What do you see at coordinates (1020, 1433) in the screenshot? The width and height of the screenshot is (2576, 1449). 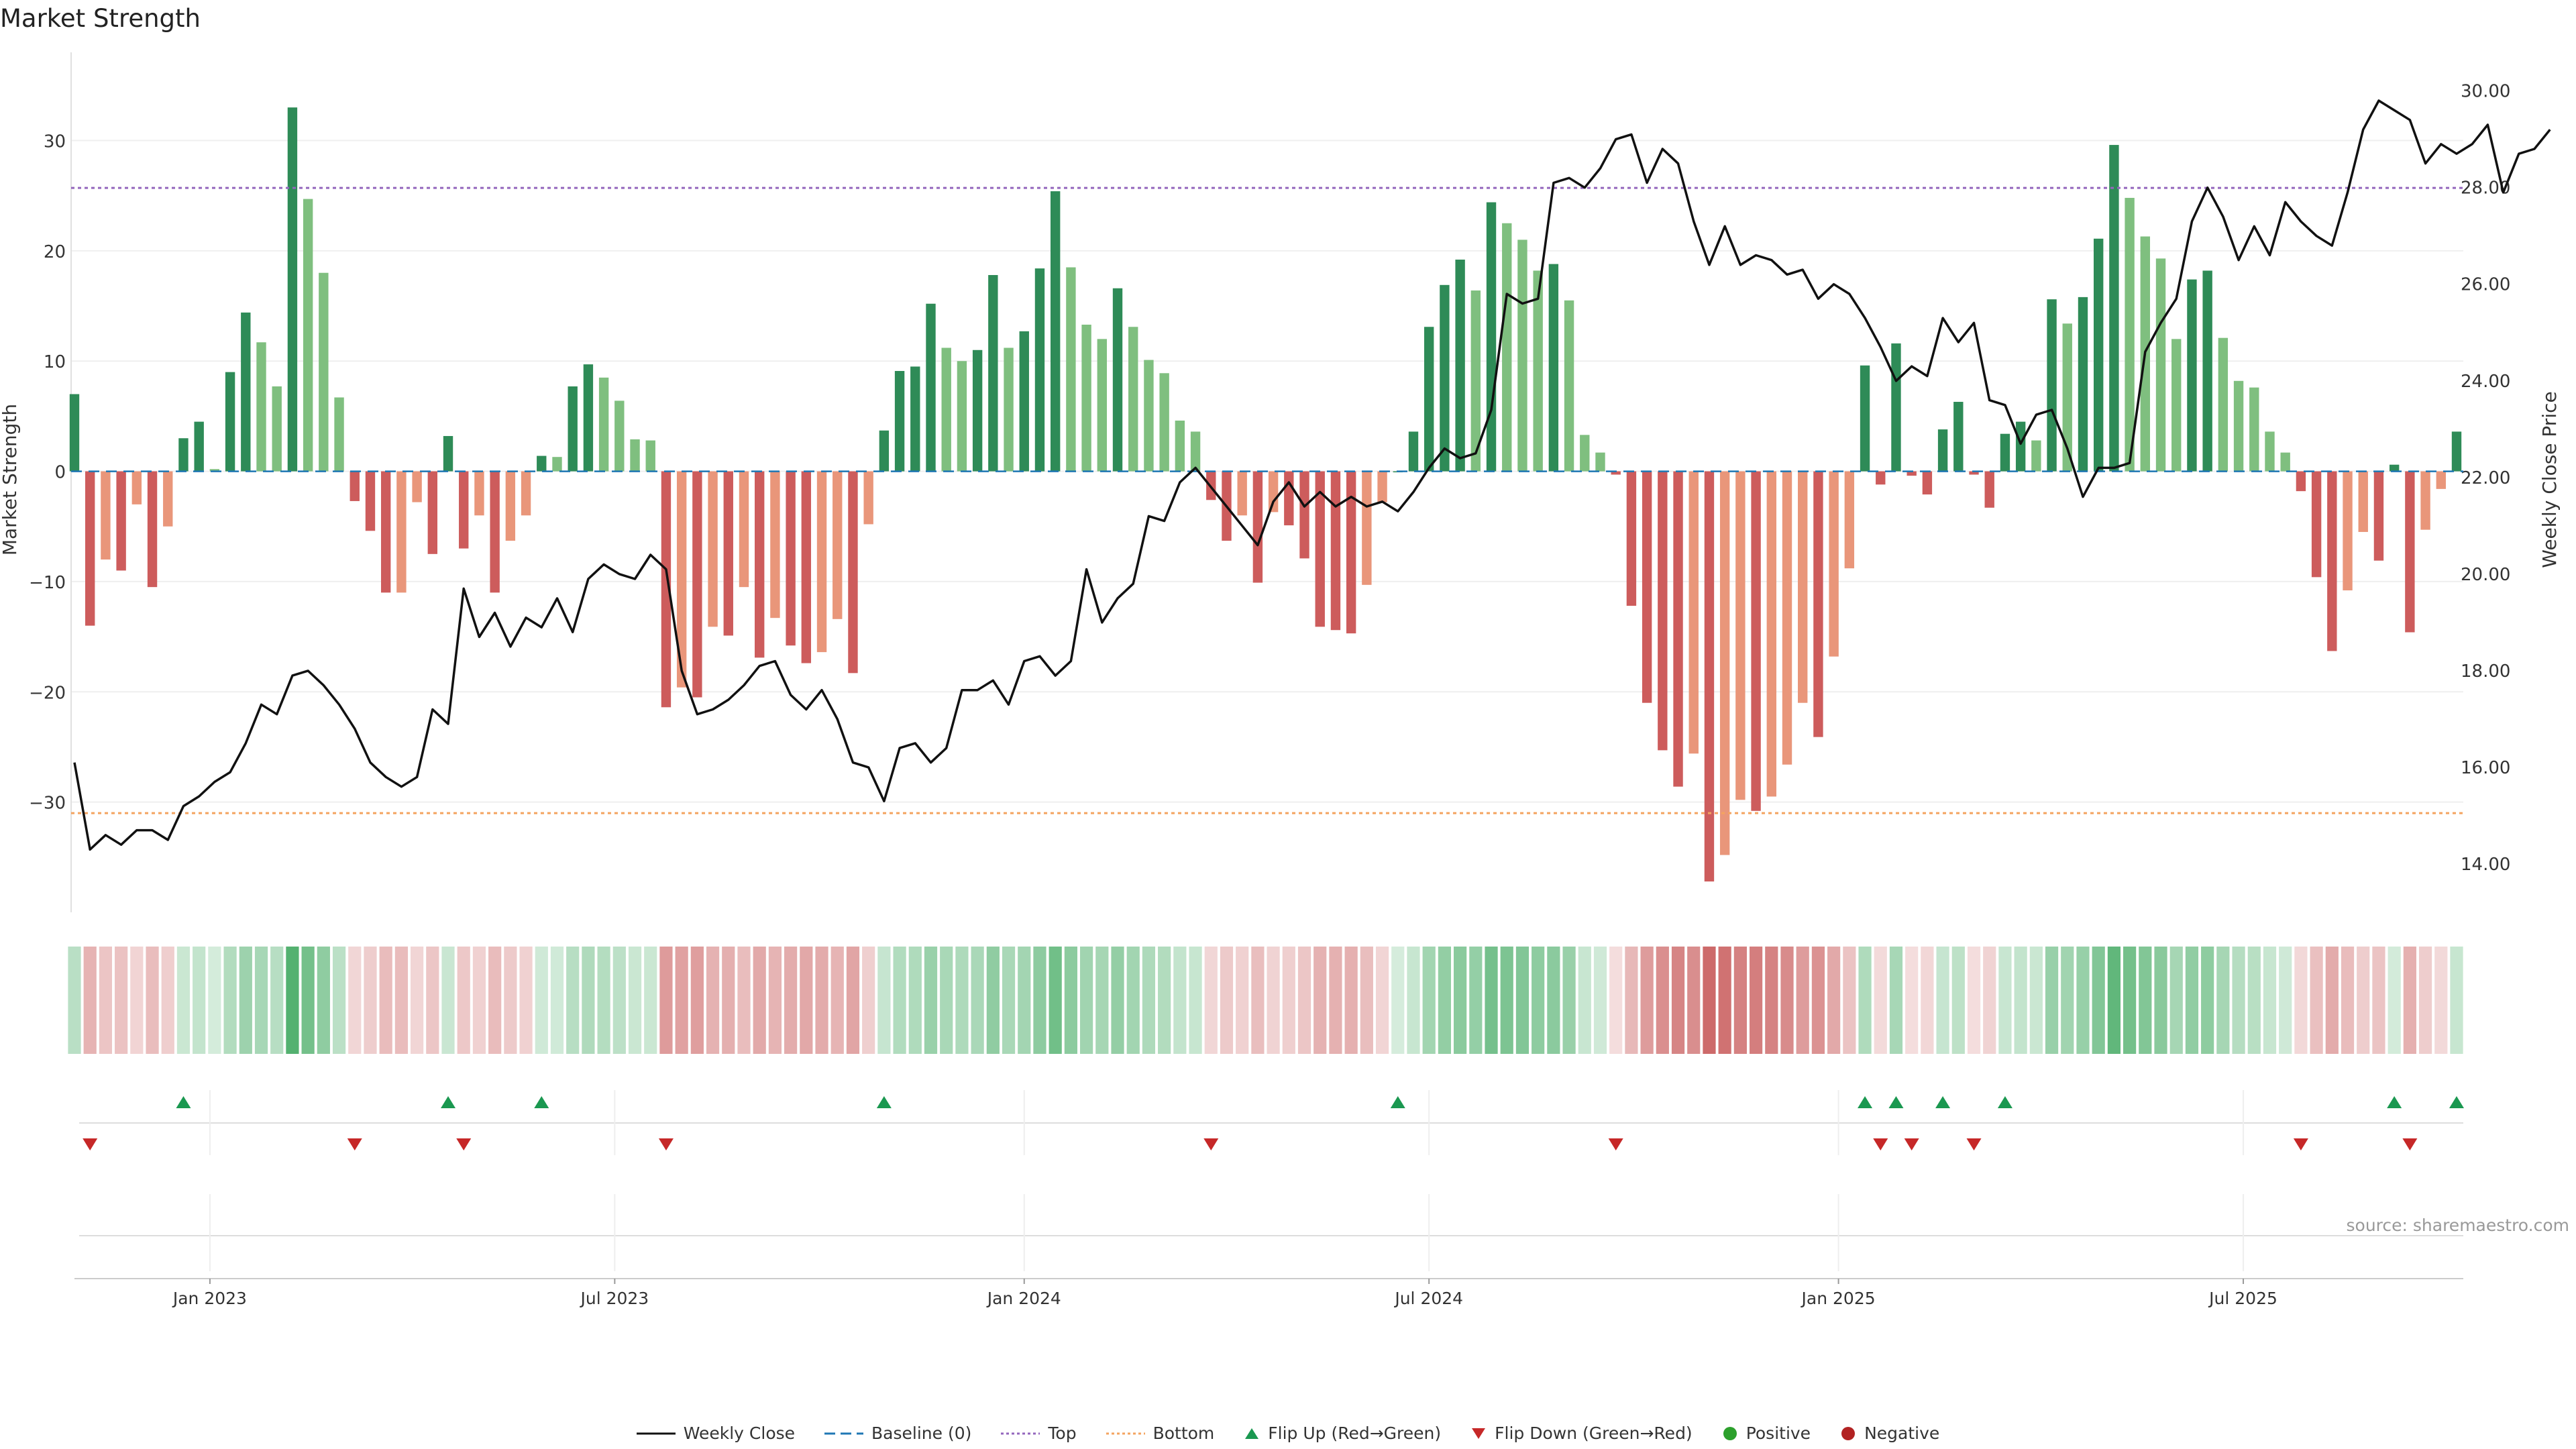 I see `top-swatch` at bounding box center [1020, 1433].